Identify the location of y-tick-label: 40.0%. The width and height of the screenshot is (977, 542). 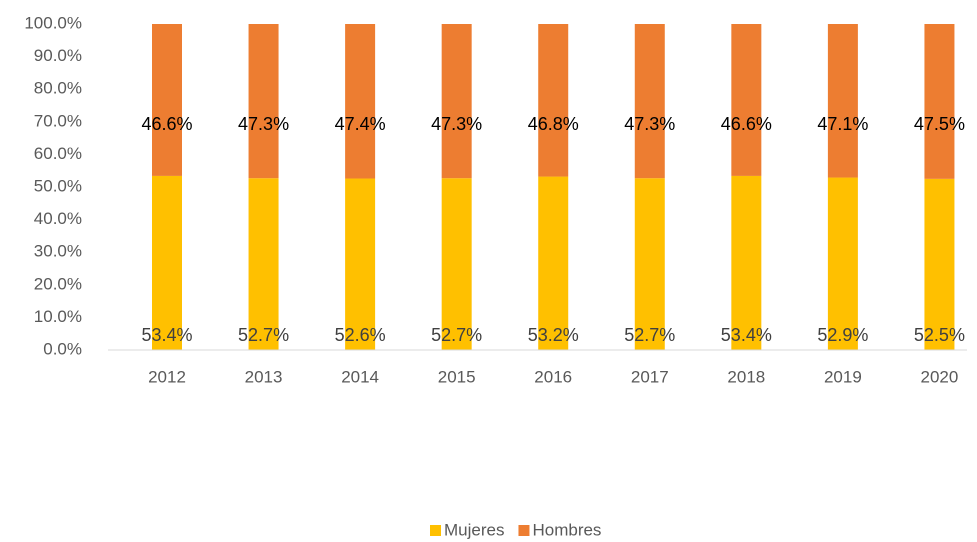
(58, 218).